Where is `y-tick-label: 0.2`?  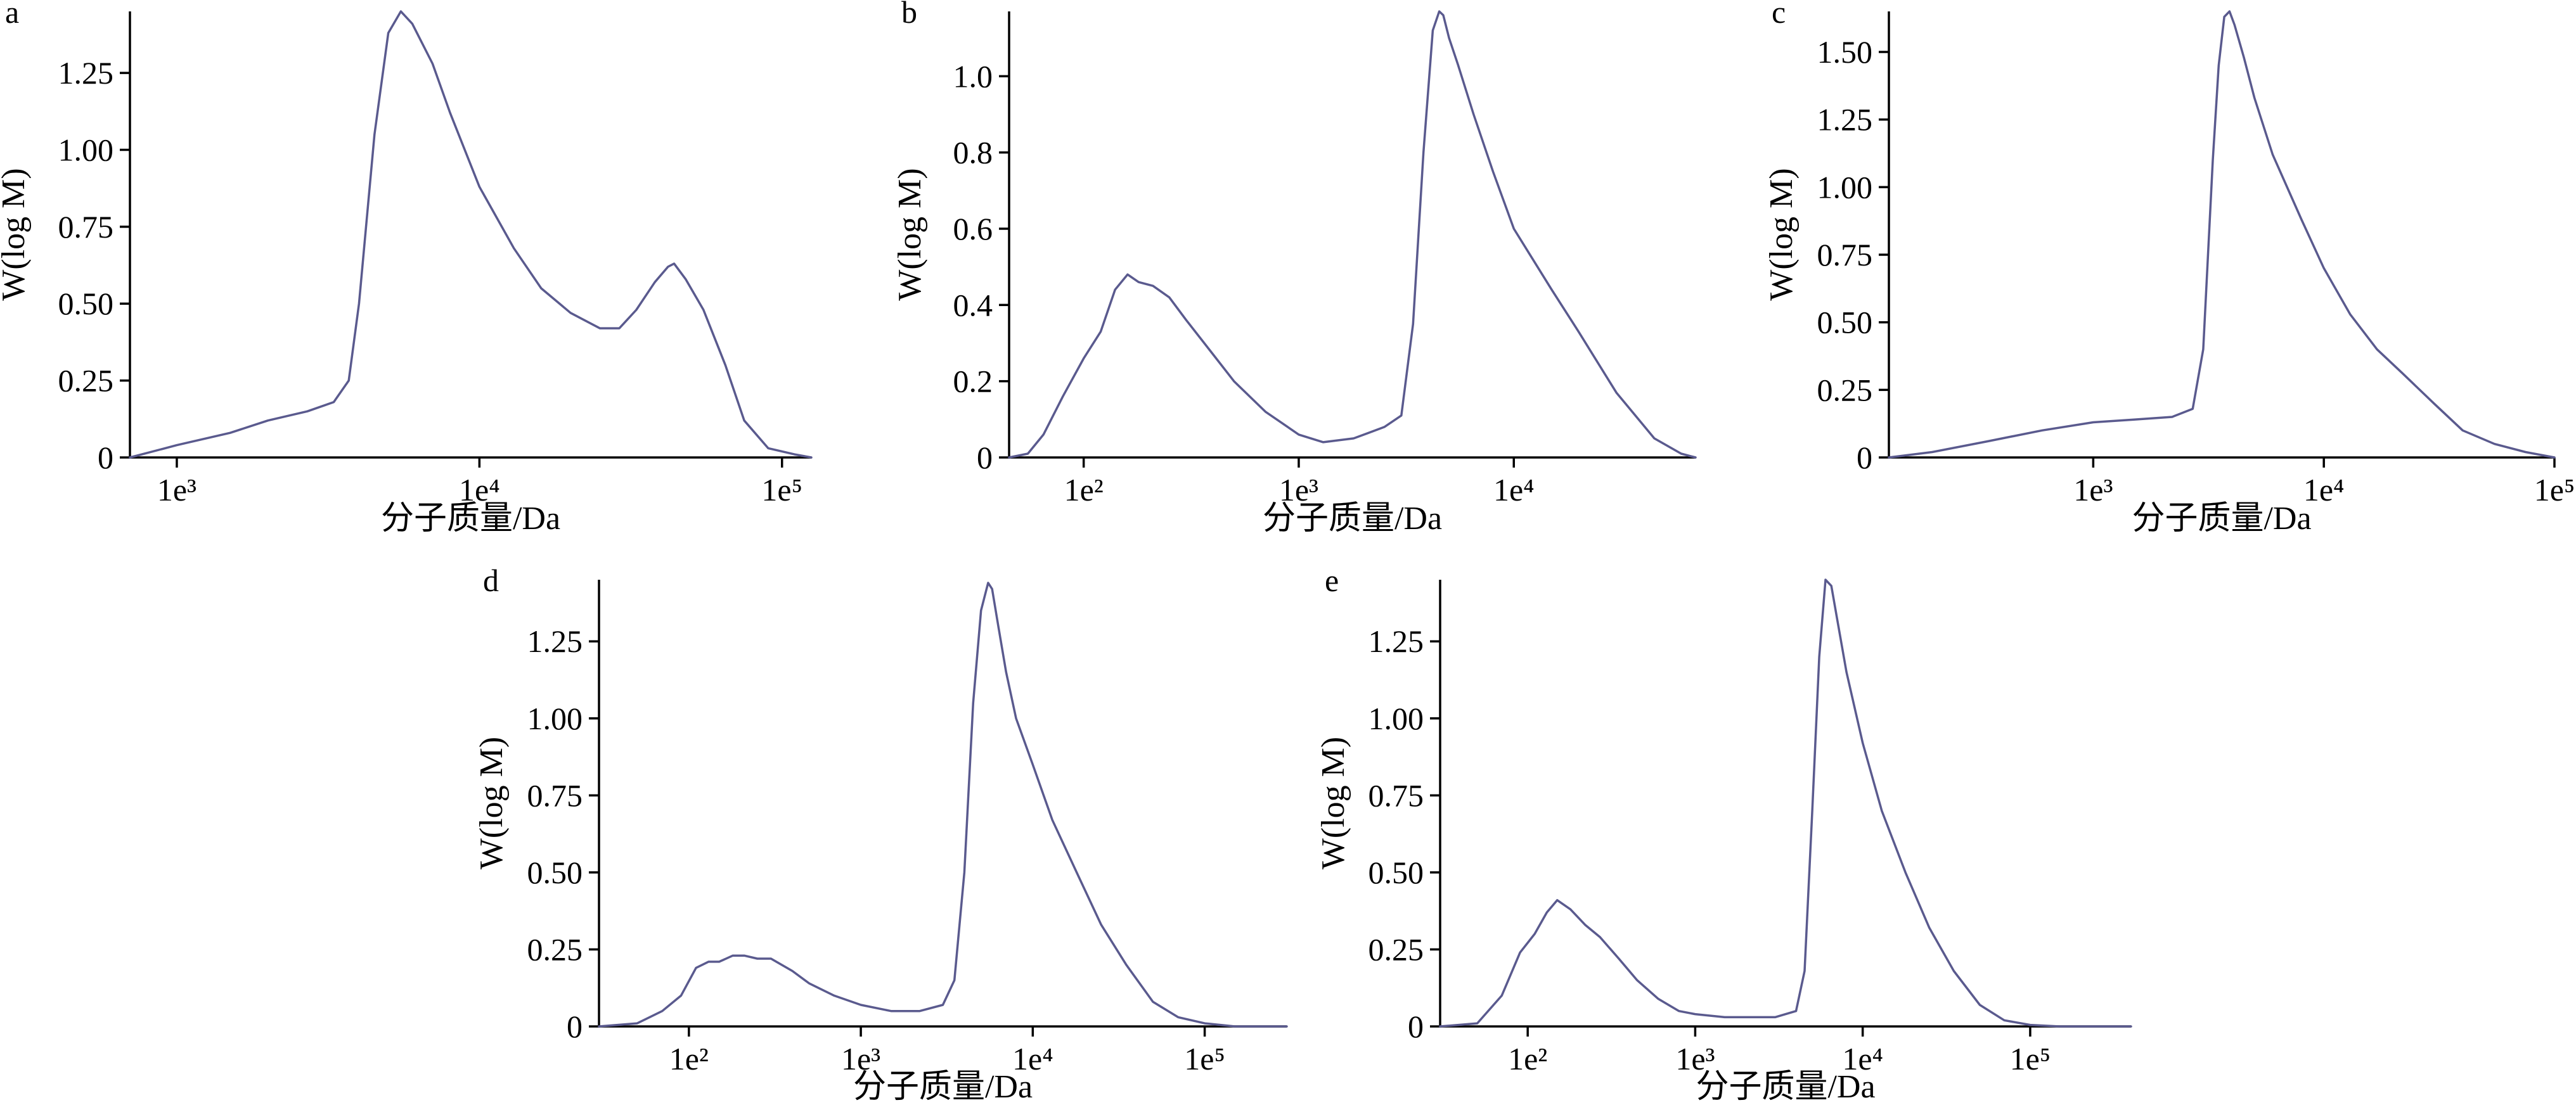 y-tick-label: 0.2 is located at coordinates (973, 381).